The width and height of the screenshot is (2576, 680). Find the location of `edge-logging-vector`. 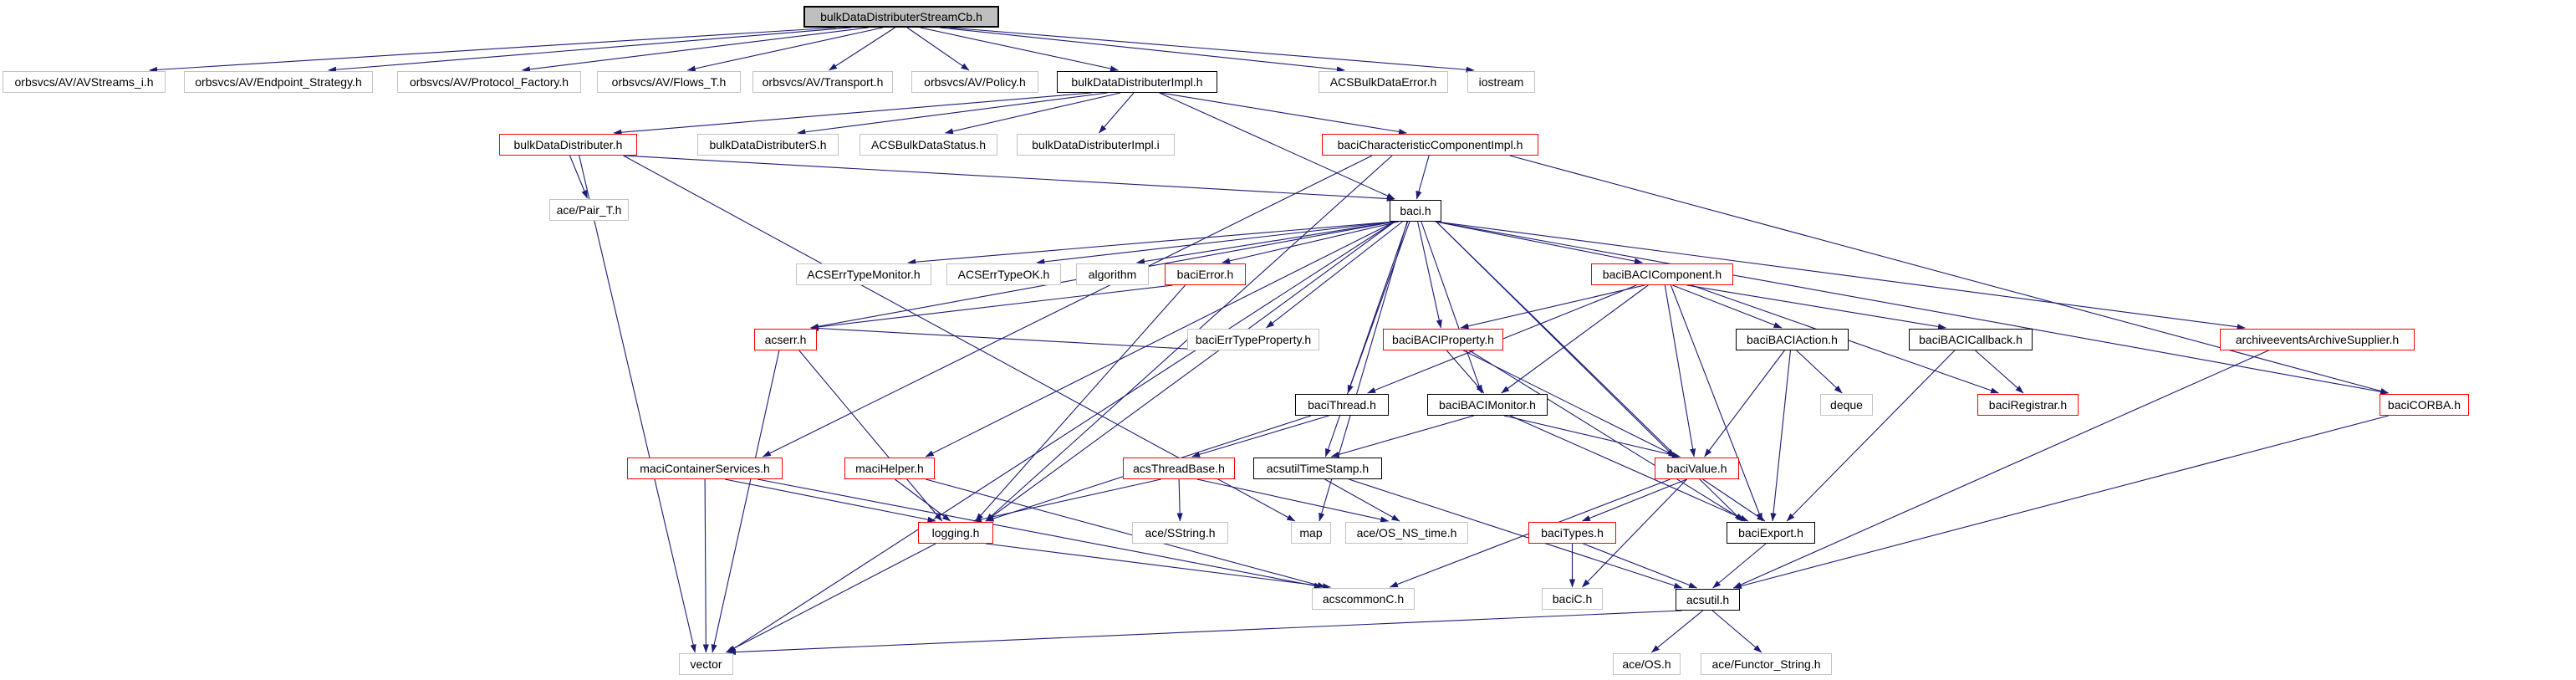

edge-logging-vector is located at coordinates (831, 598).